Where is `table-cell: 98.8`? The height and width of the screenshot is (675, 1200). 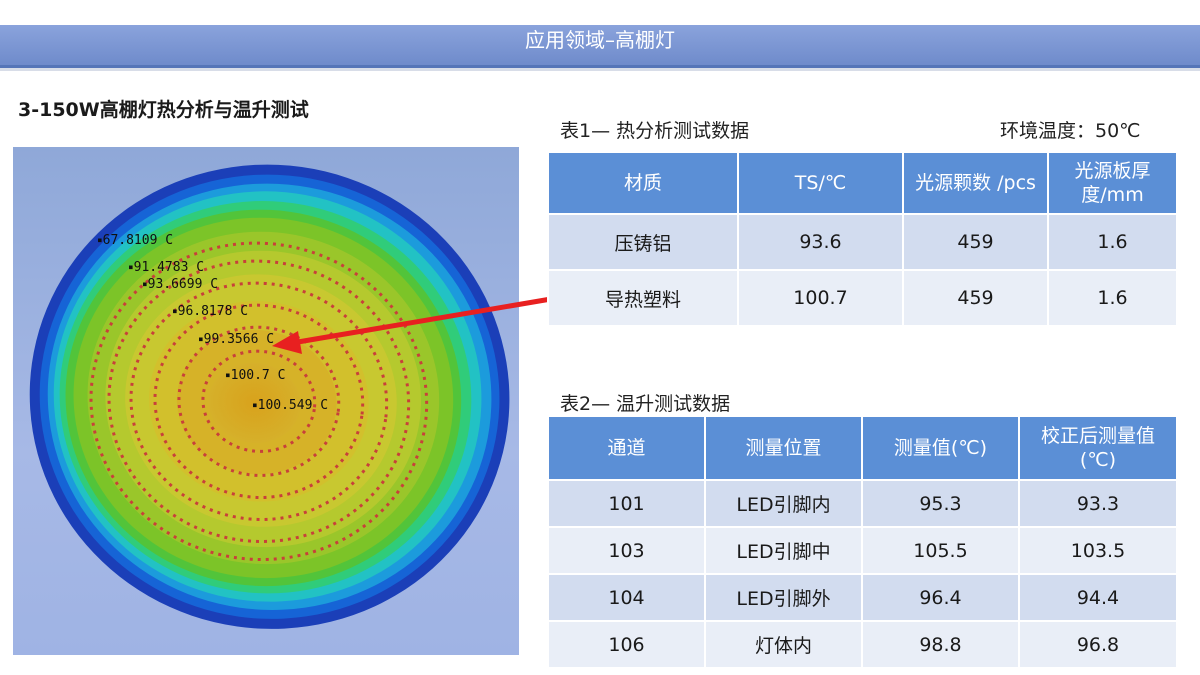
table-cell: 98.8 is located at coordinates (940, 644).